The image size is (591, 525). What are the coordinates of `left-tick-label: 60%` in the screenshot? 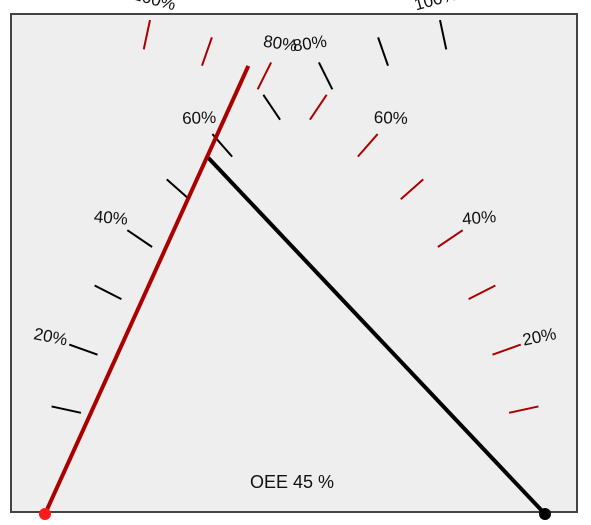 It's located at (199, 118).